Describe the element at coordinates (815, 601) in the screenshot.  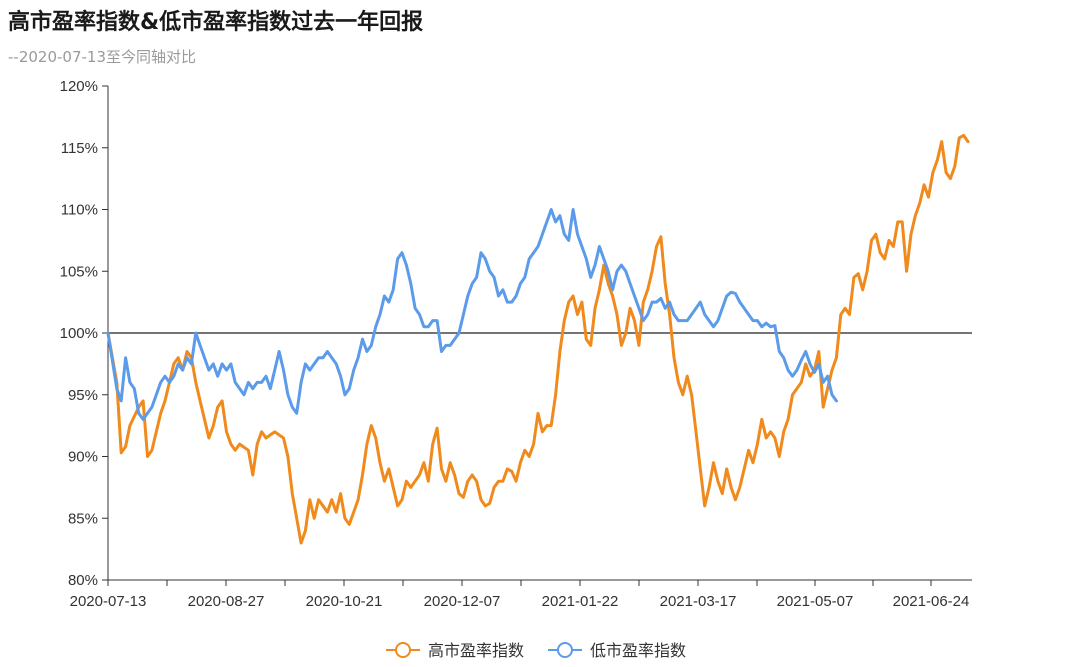
I see `x-tick-label: 2021-05-07` at that location.